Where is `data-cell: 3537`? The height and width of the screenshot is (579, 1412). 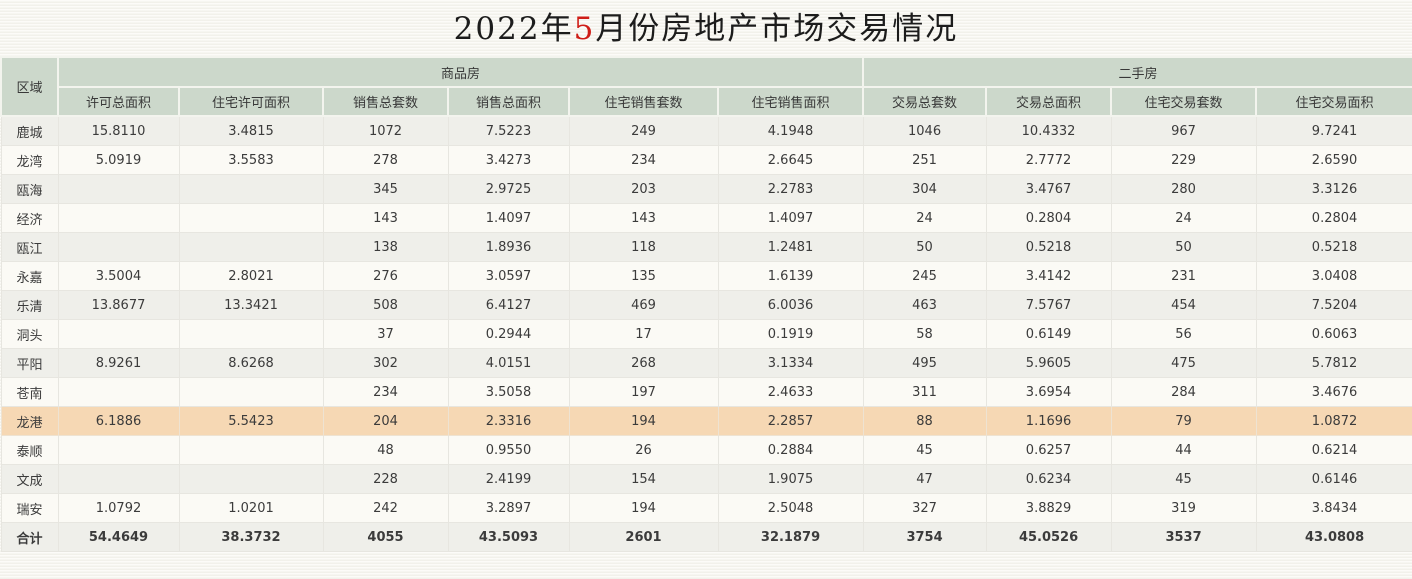
data-cell: 3537 is located at coordinates (1183, 537).